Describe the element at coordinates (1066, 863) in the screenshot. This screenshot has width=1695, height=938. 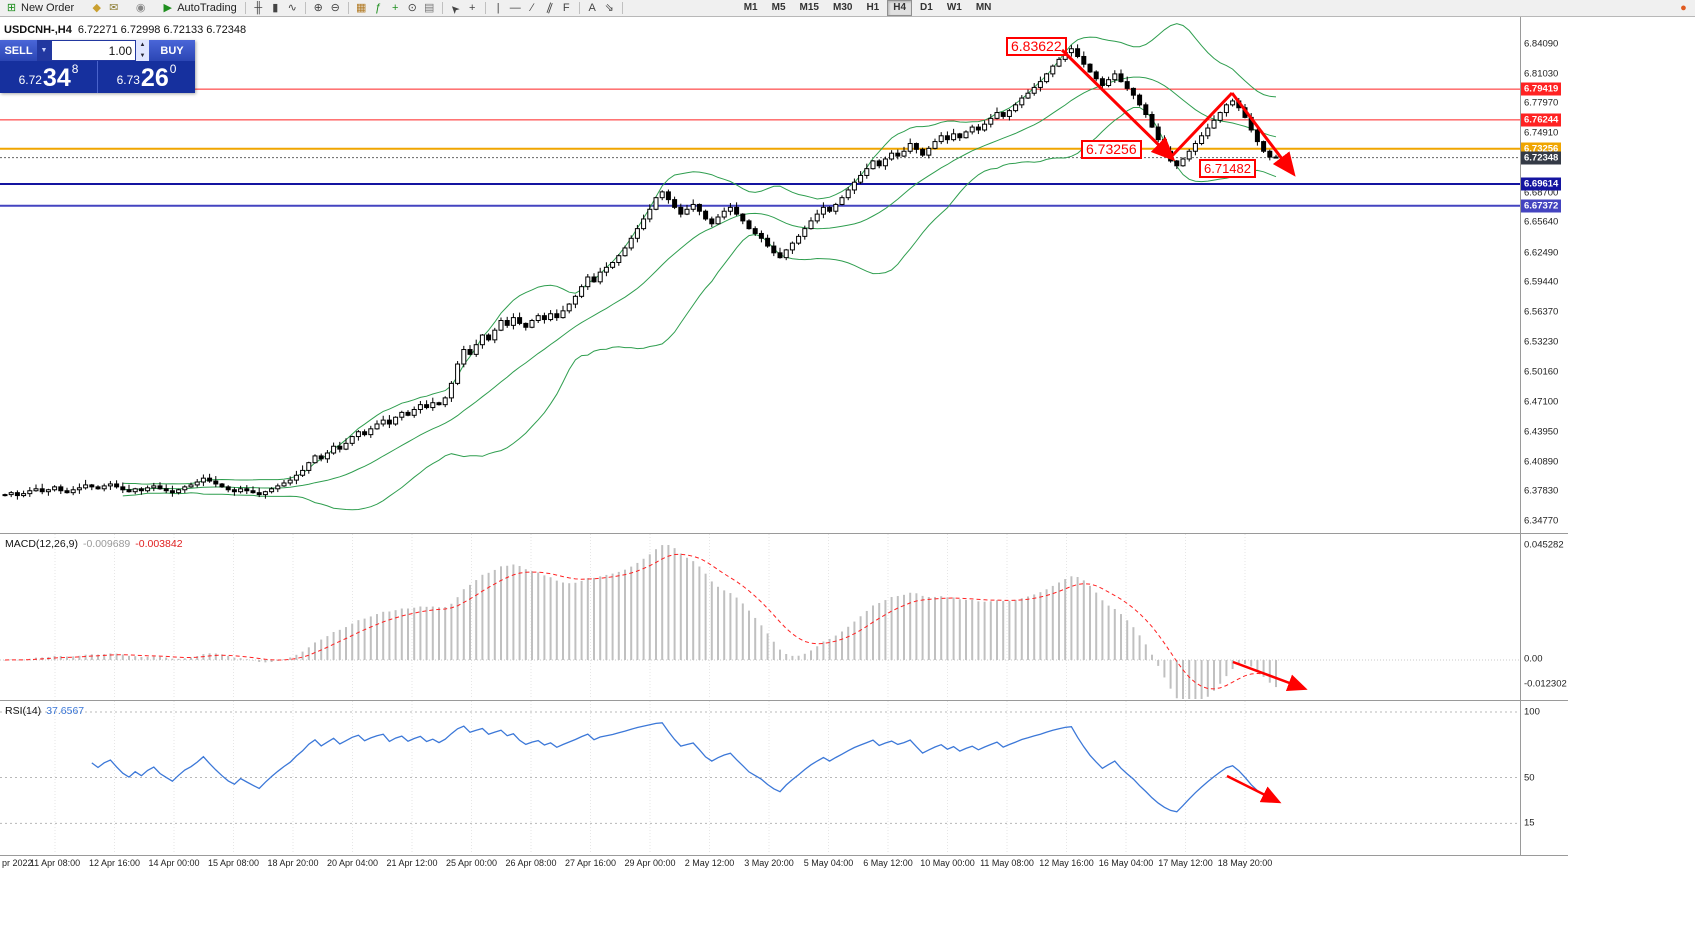
I see `time-axis-label: 12 May 16:00` at that location.